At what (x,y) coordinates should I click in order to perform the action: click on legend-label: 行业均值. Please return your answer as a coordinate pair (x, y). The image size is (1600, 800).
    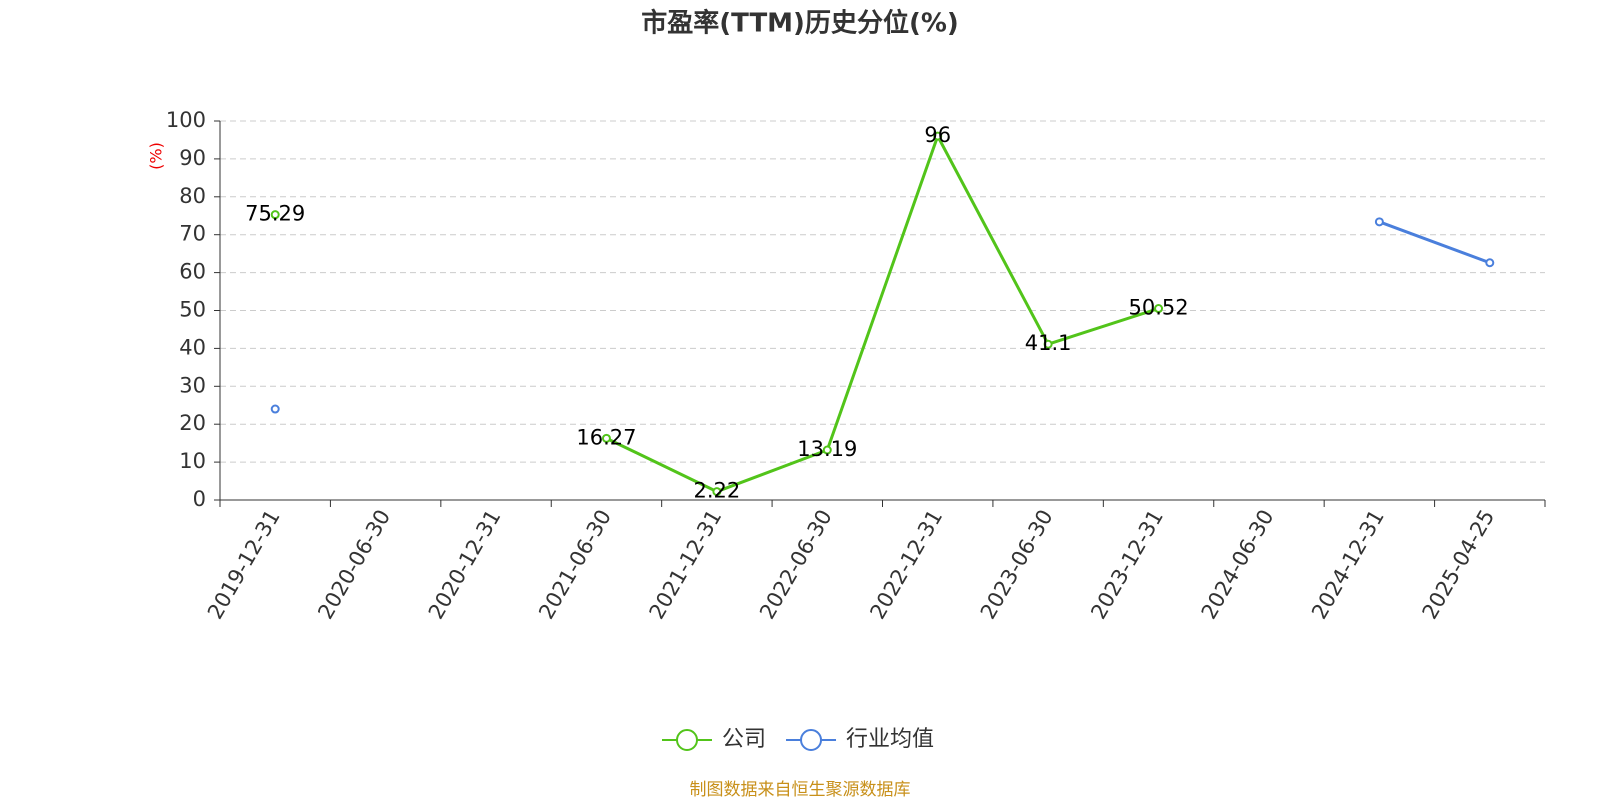
    Looking at the image, I should click on (890, 739).